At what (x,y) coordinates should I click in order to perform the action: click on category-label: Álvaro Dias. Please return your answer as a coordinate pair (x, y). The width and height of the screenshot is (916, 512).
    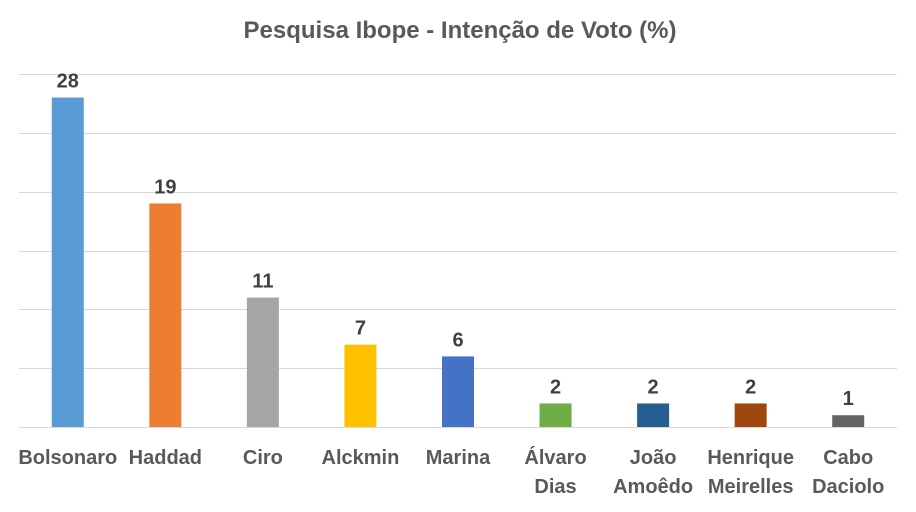
    Looking at the image, I should click on (555, 472).